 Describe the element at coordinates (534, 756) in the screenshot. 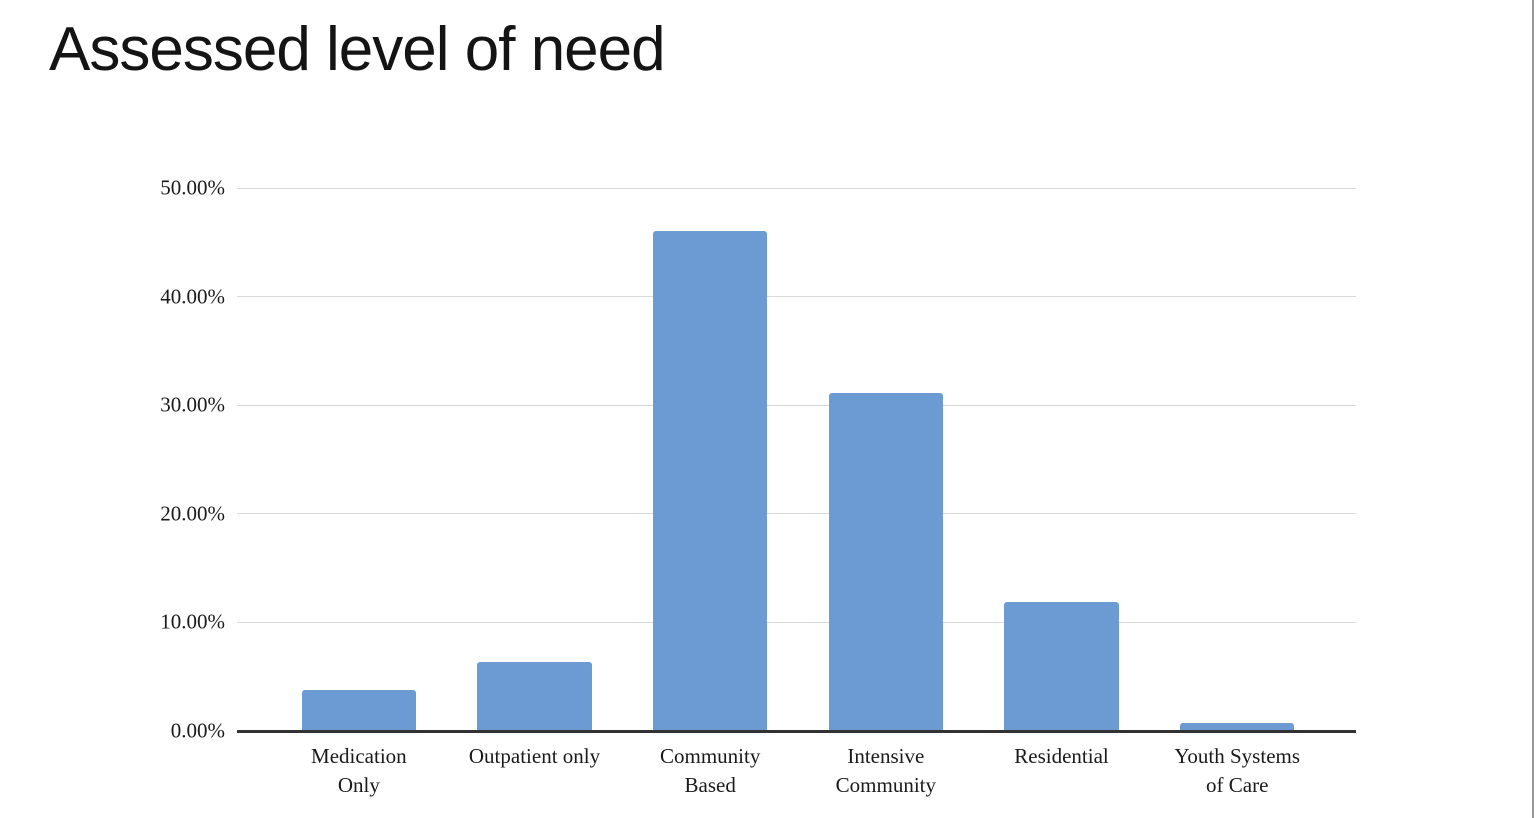

I see `x-tick-label-outpatient-only: Outpatient only` at that location.